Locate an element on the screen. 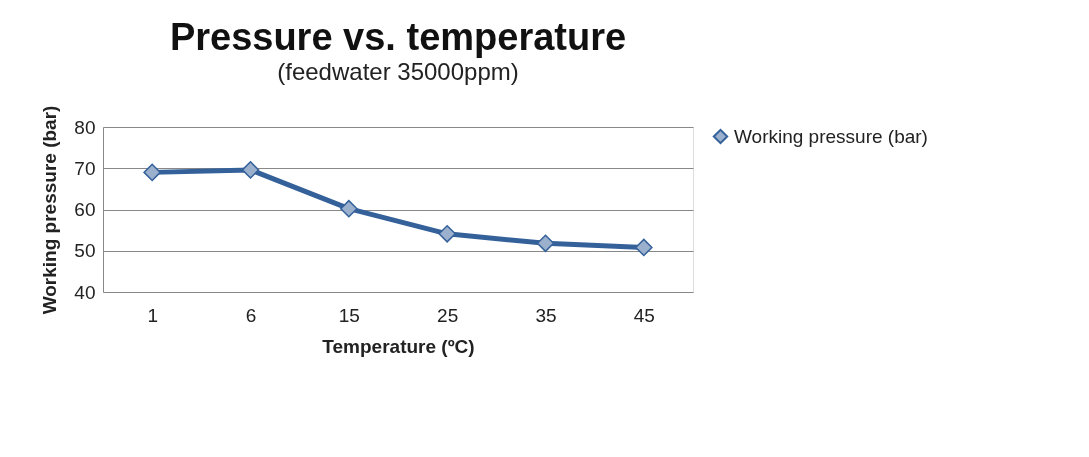 Image resolution: width=1089 pixels, height=457 pixels. x-tick-label: 45 is located at coordinates (644, 315).